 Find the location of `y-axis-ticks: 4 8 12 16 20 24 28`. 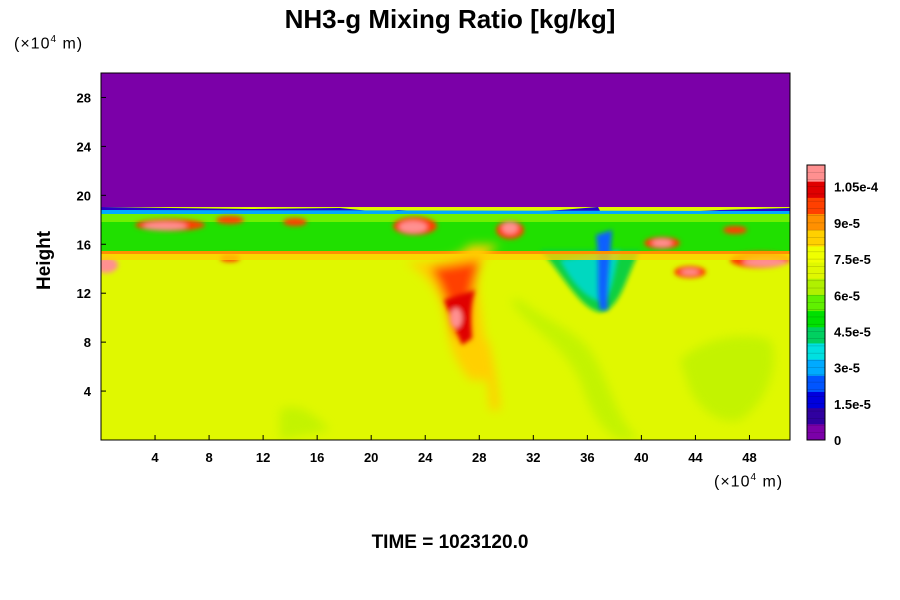

y-axis-ticks: 4 8 12 16 20 24 28 is located at coordinates (91, 244).